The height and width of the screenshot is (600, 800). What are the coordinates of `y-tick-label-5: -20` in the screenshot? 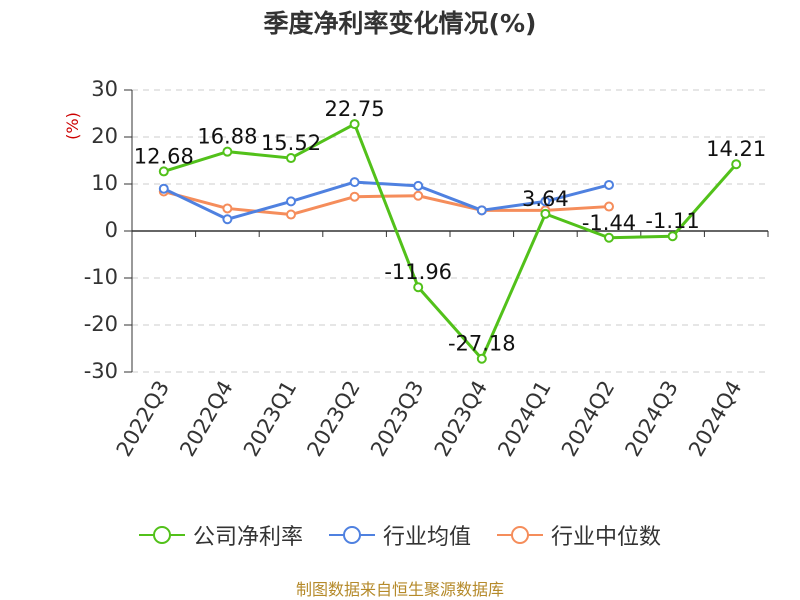 It's located at (101, 324).